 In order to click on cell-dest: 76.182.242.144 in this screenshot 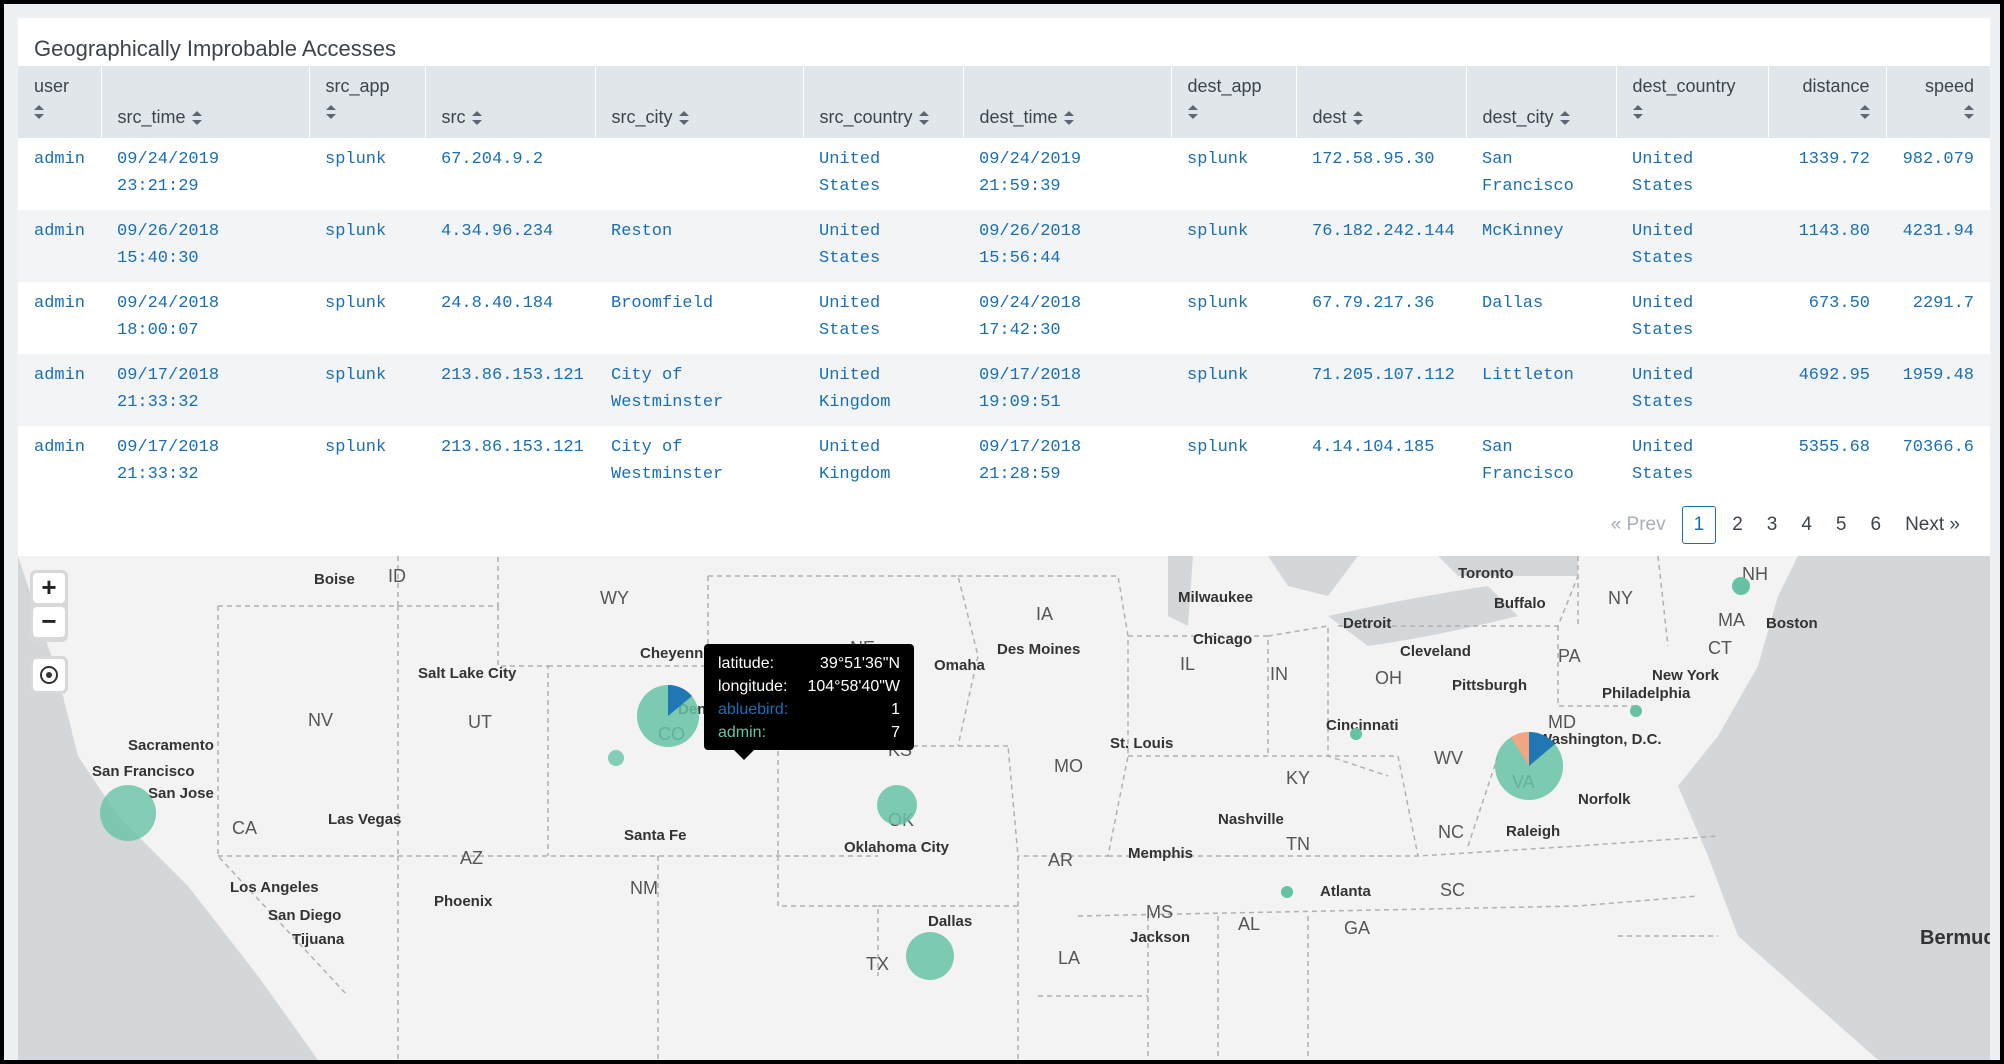, I will do `click(1381, 246)`.